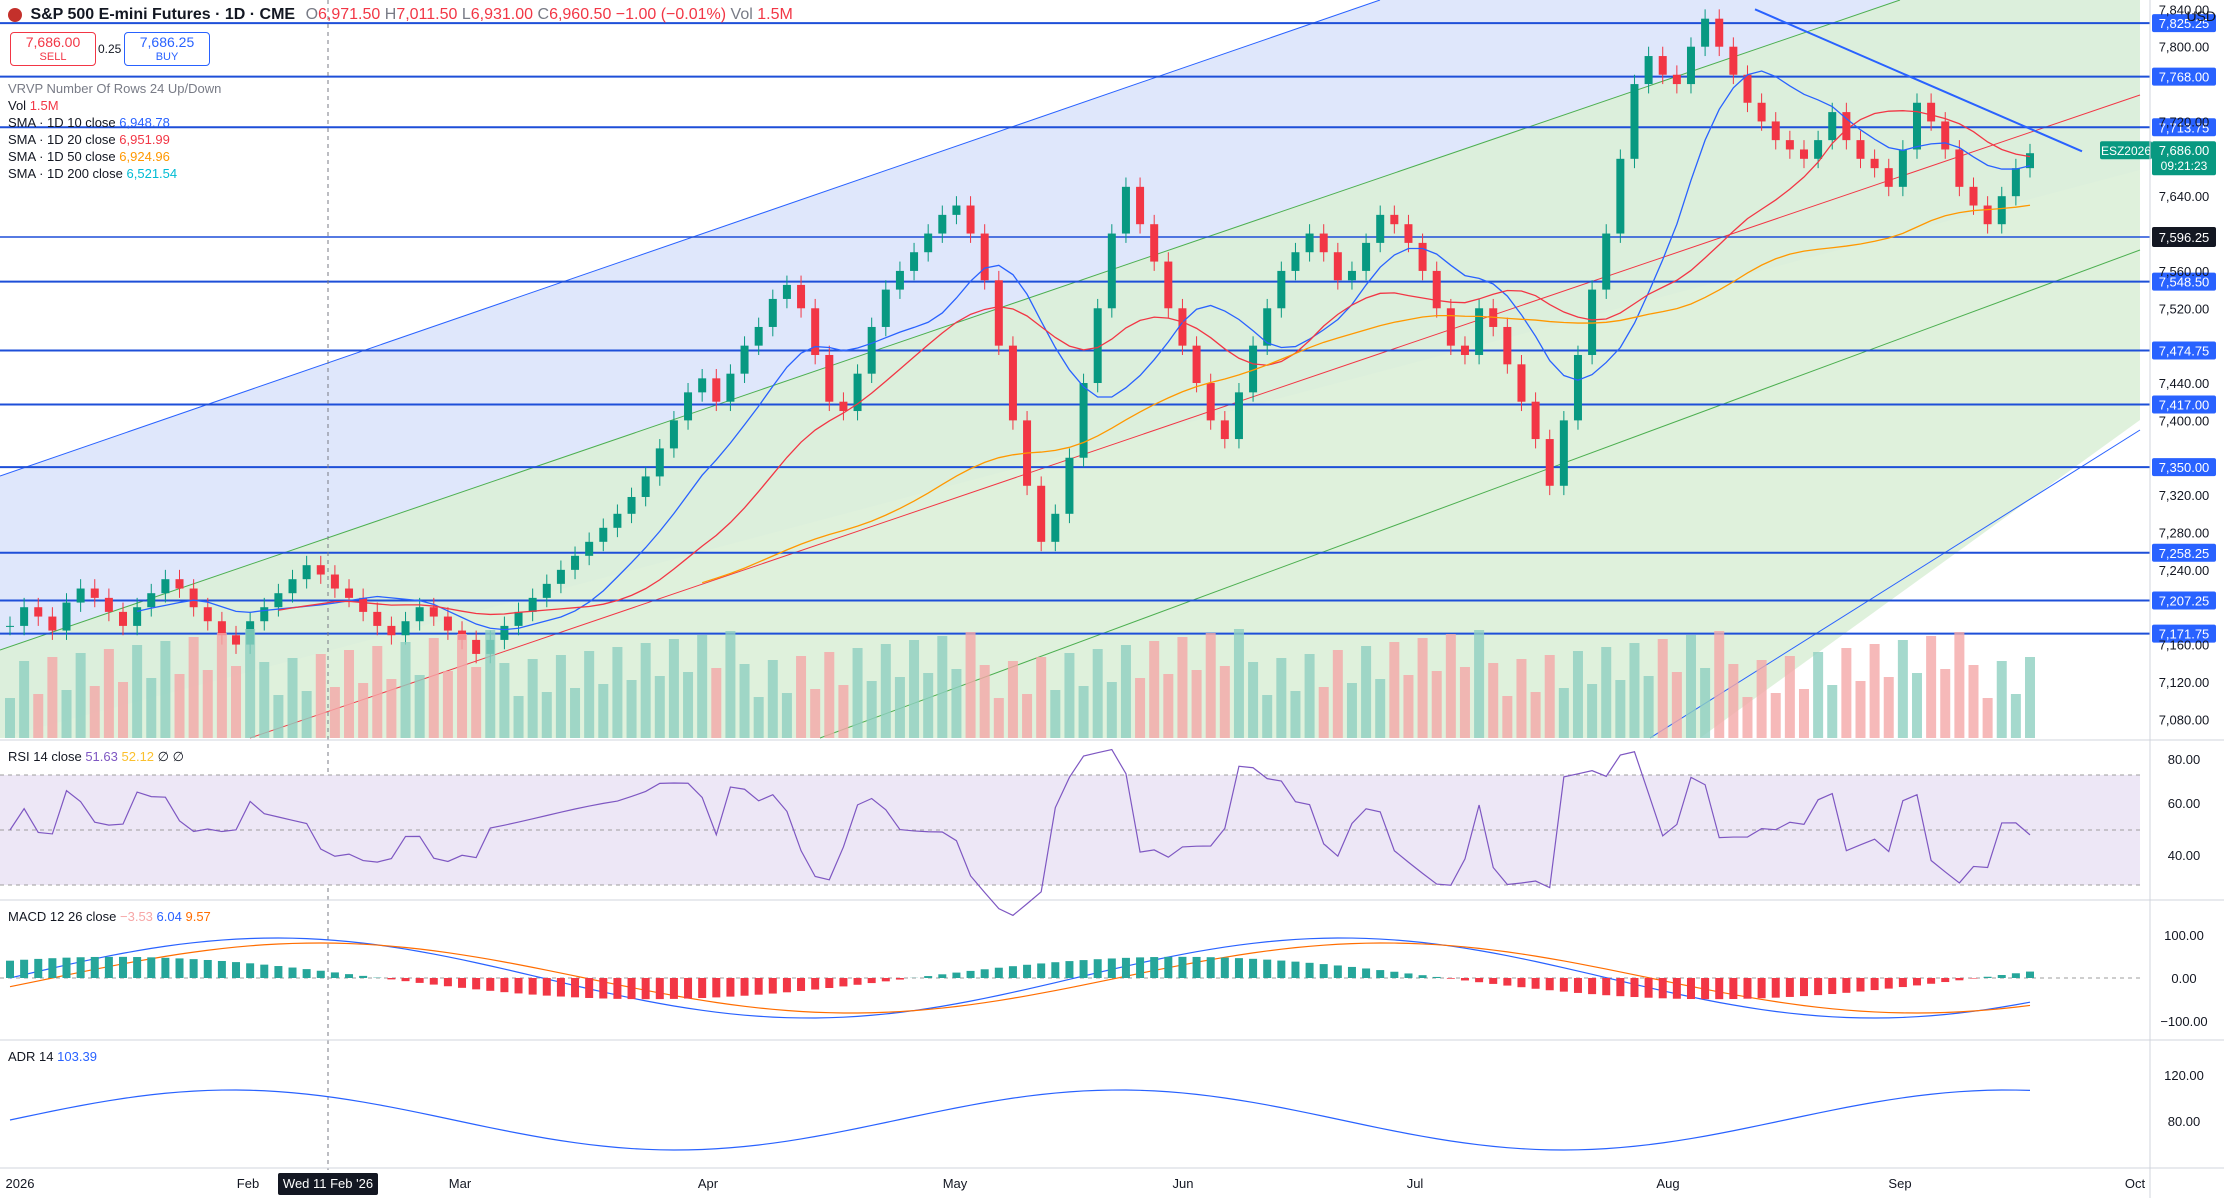  I want to click on macd-legend: MACD 12 26 close −3.53 6.04 9.57, so click(109, 916).